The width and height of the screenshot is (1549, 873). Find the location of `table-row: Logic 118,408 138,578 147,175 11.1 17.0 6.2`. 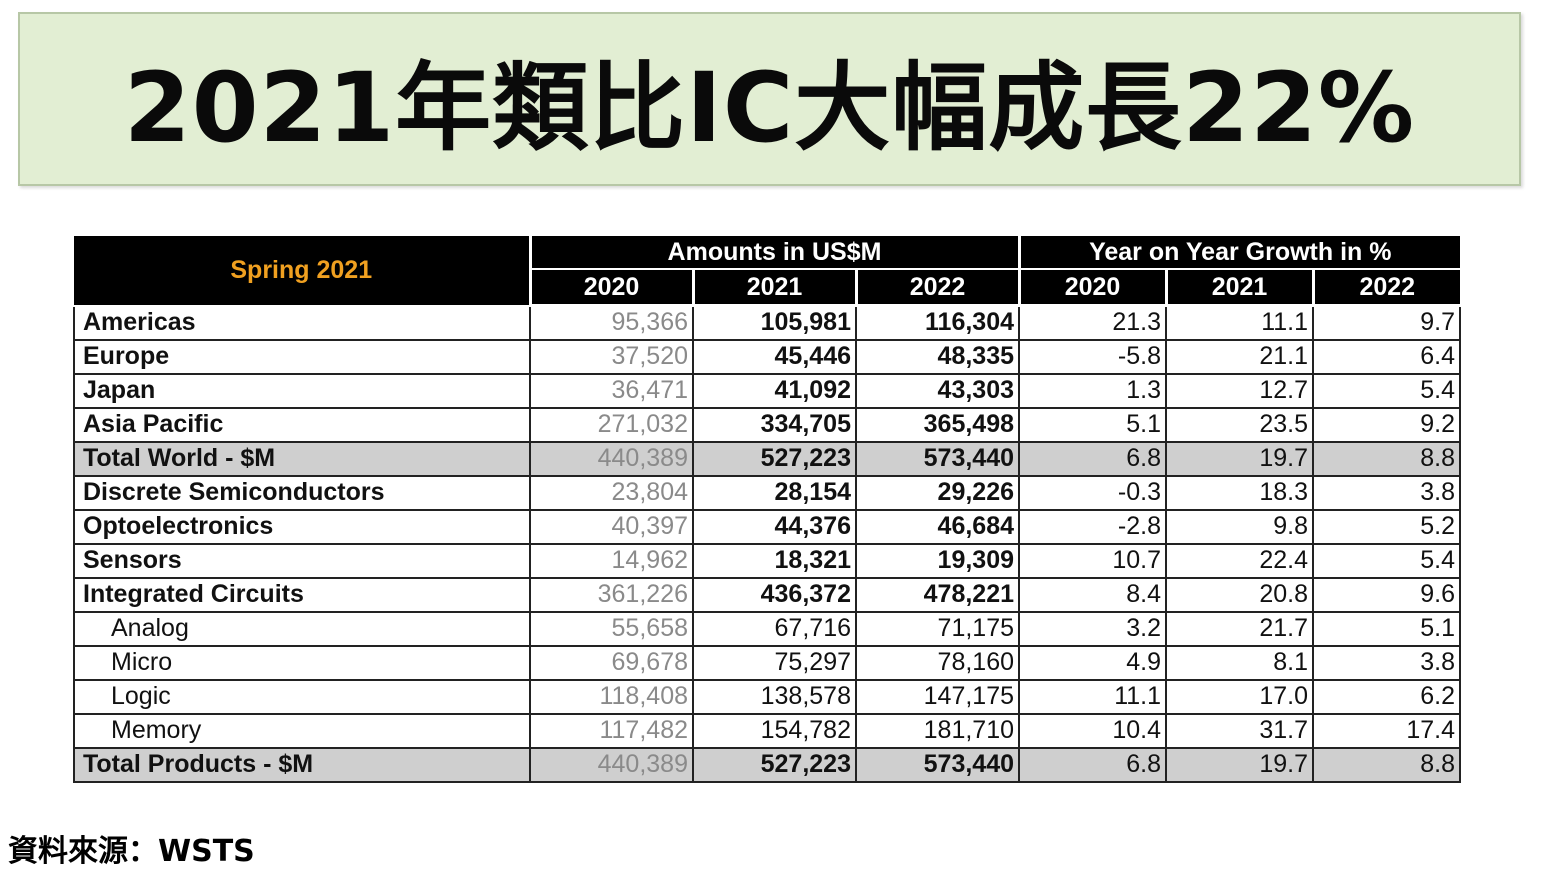

table-row: Logic 118,408 138,578 147,175 11.1 17.0 6.2 is located at coordinates (767, 696).